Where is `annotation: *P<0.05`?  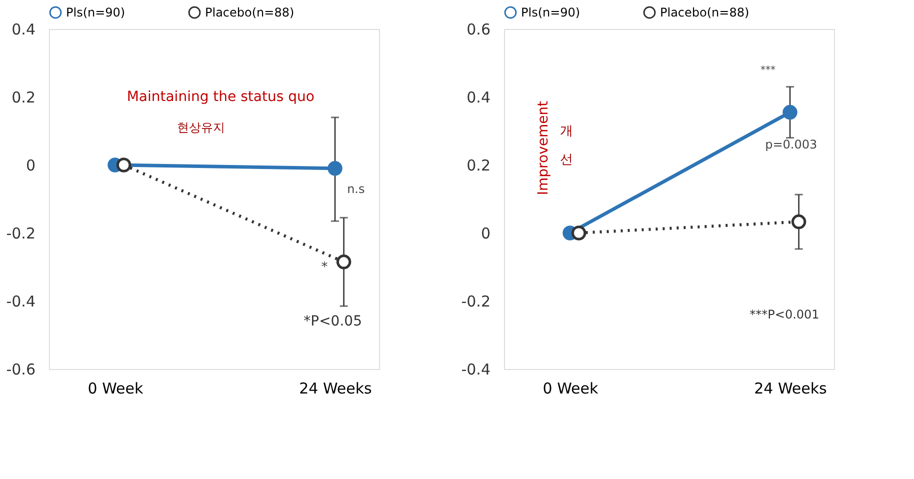 annotation: *P<0.05 is located at coordinates (333, 321).